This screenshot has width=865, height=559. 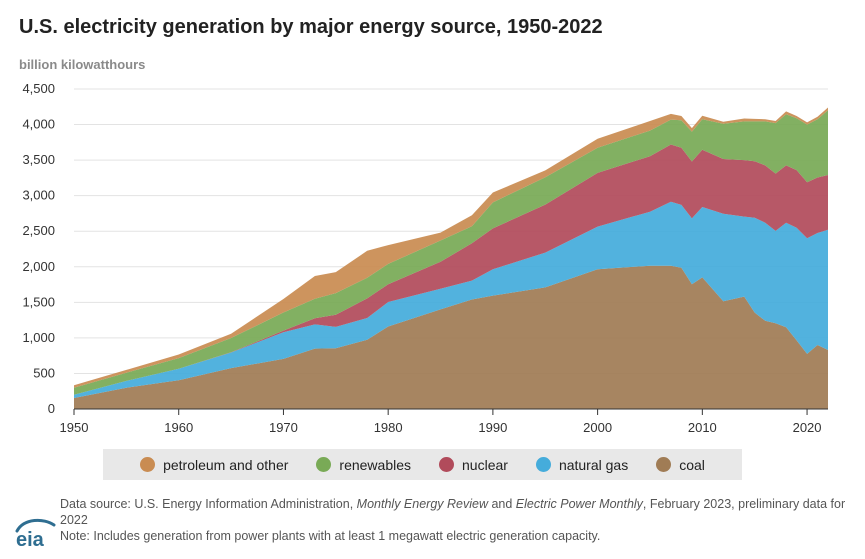 I want to click on legend-item-nuclear: nuclear, so click(x=473, y=465).